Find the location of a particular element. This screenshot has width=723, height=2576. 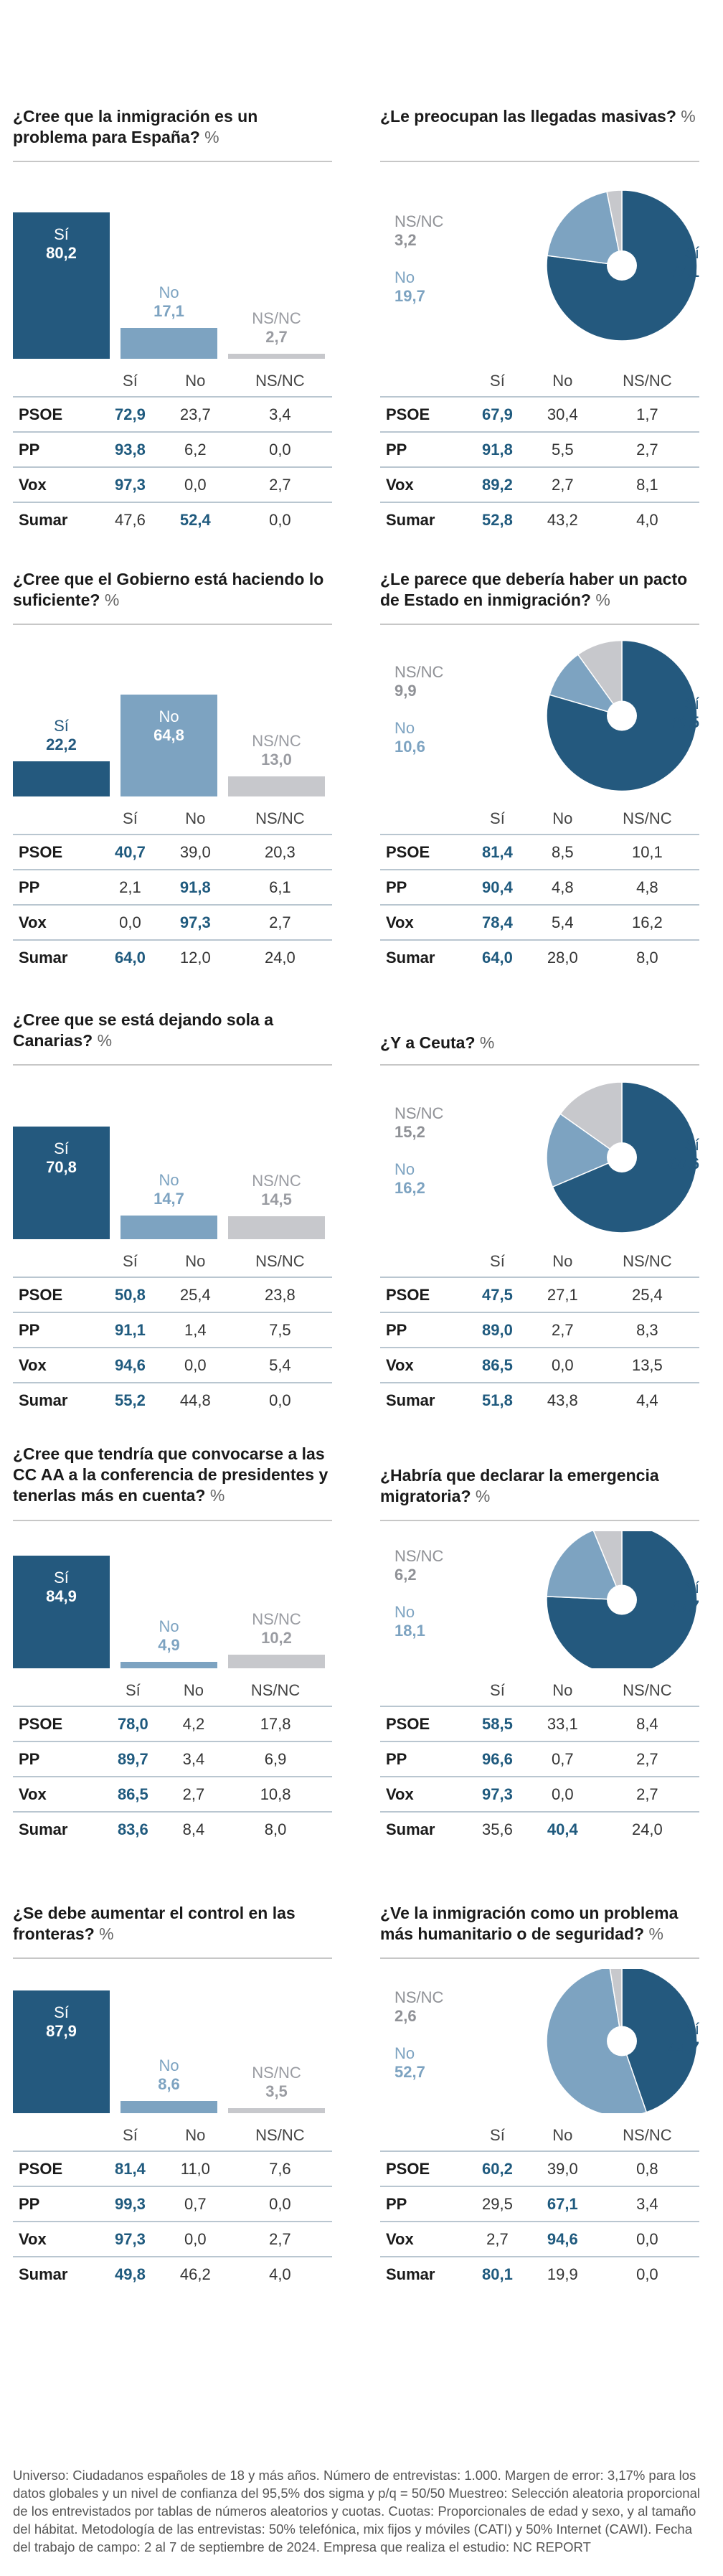

bar-nsnc is located at coordinates (276, 2110).